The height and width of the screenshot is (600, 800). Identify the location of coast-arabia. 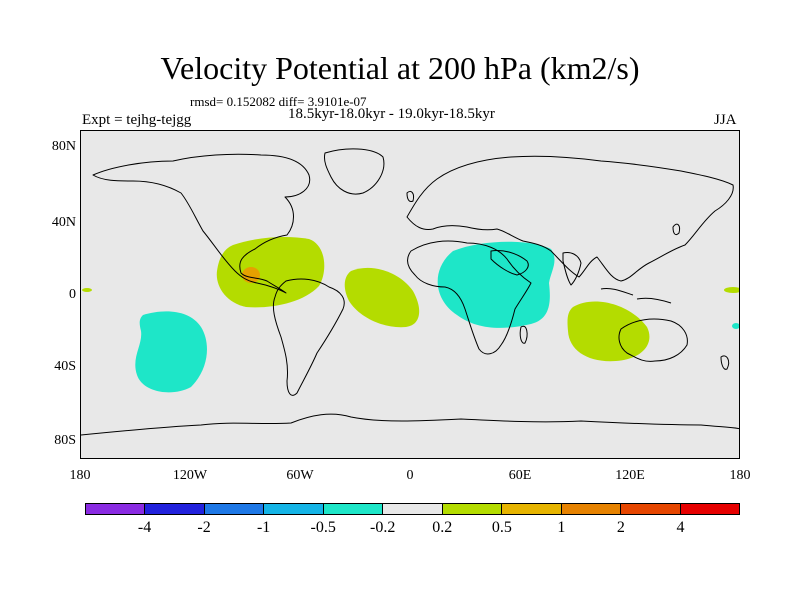
(509, 263).